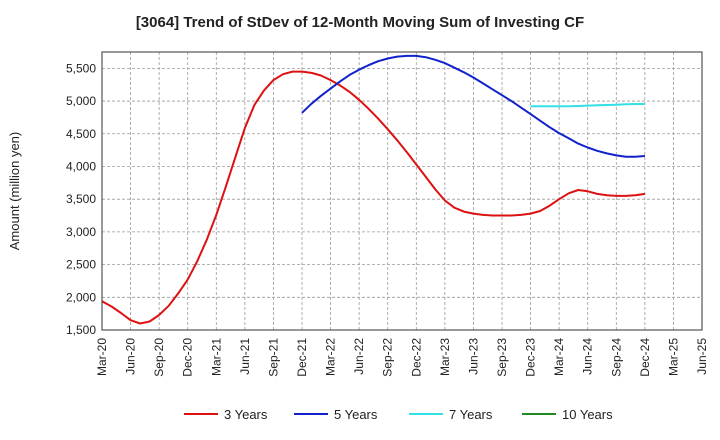 This screenshot has height=440, width=720. I want to click on y-tick-label: 2,000, so click(81, 297).